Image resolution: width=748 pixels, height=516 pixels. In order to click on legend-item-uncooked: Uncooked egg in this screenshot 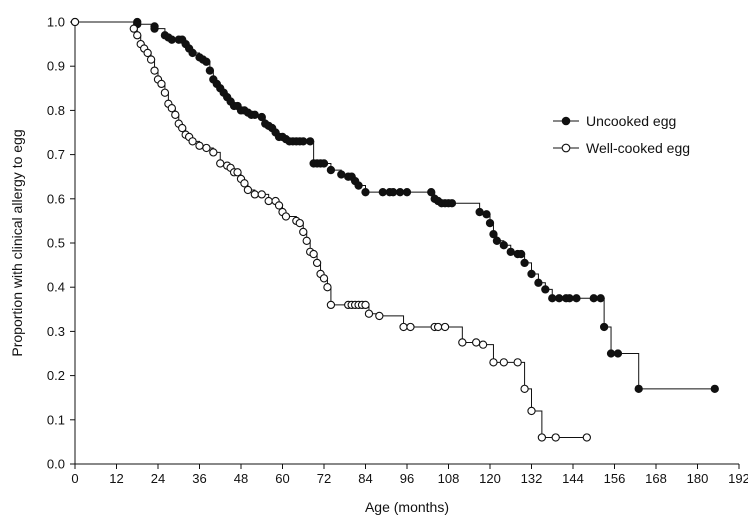, I will do `click(614, 121)`.